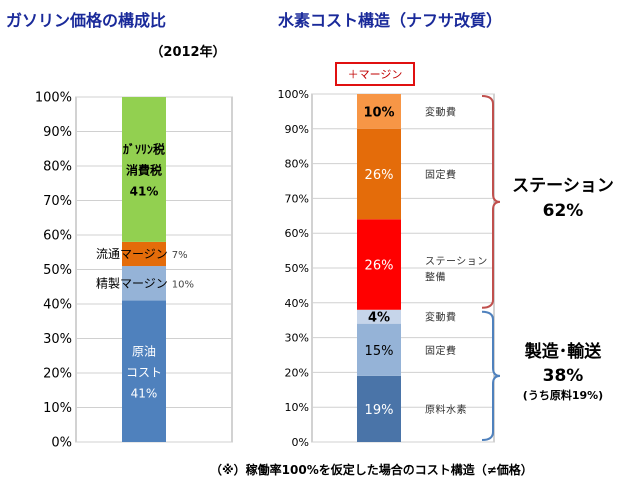 This screenshot has width=631, height=494. I want to click on right-tick-label: 70%, so click(297, 198).